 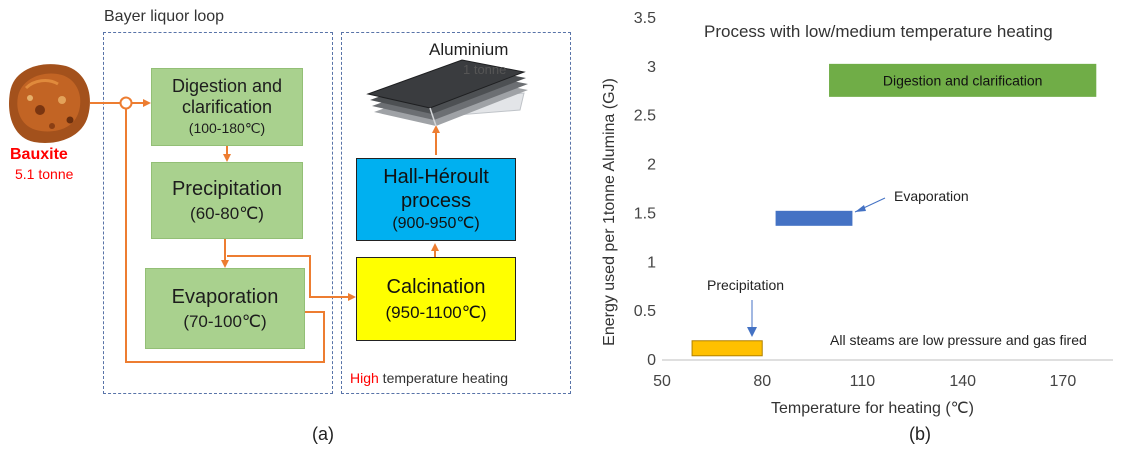 What do you see at coordinates (645, 311) in the screenshot?
I see `y-tick-label: 0.5` at bounding box center [645, 311].